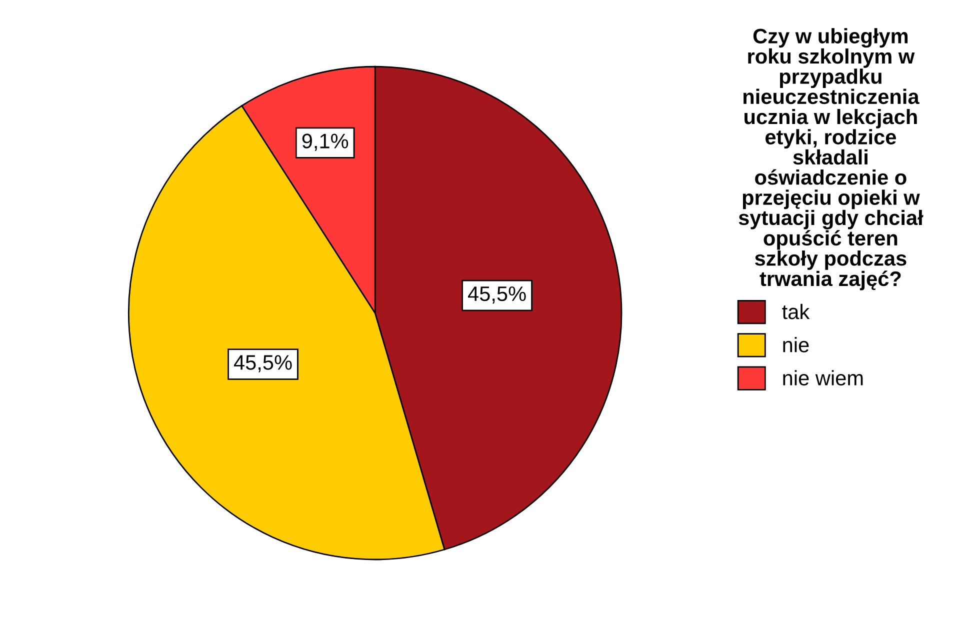 The height and width of the screenshot is (628, 975). Describe the element at coordinates (796, 312) in the screenshot. I see `legend-label: tak` at that location.